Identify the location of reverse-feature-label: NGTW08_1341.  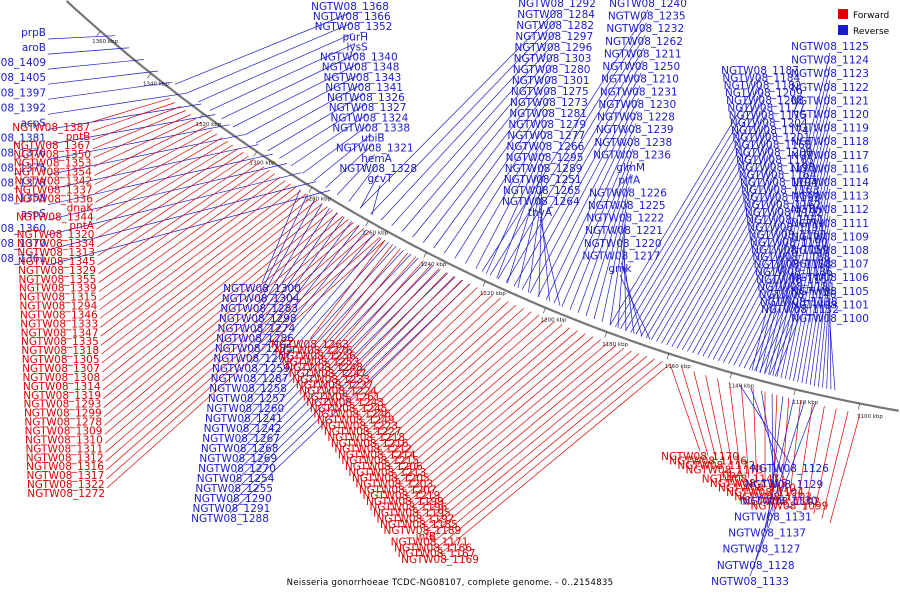
(364, 88).